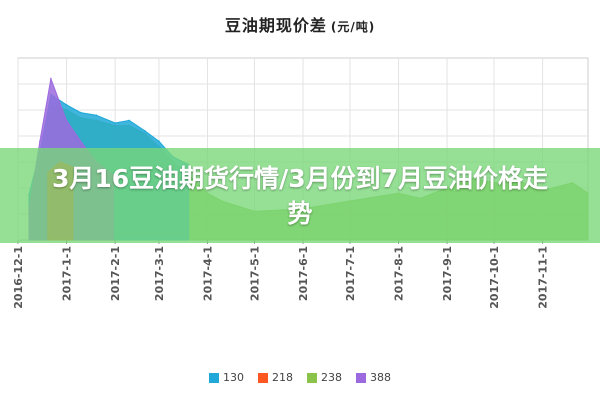 Image resolution: width=600 pixels, height=400 pixels. I want to click on headline-text: 3月16豆油期货行情/3月份到7月豆油价格走势, so click(300, 195).